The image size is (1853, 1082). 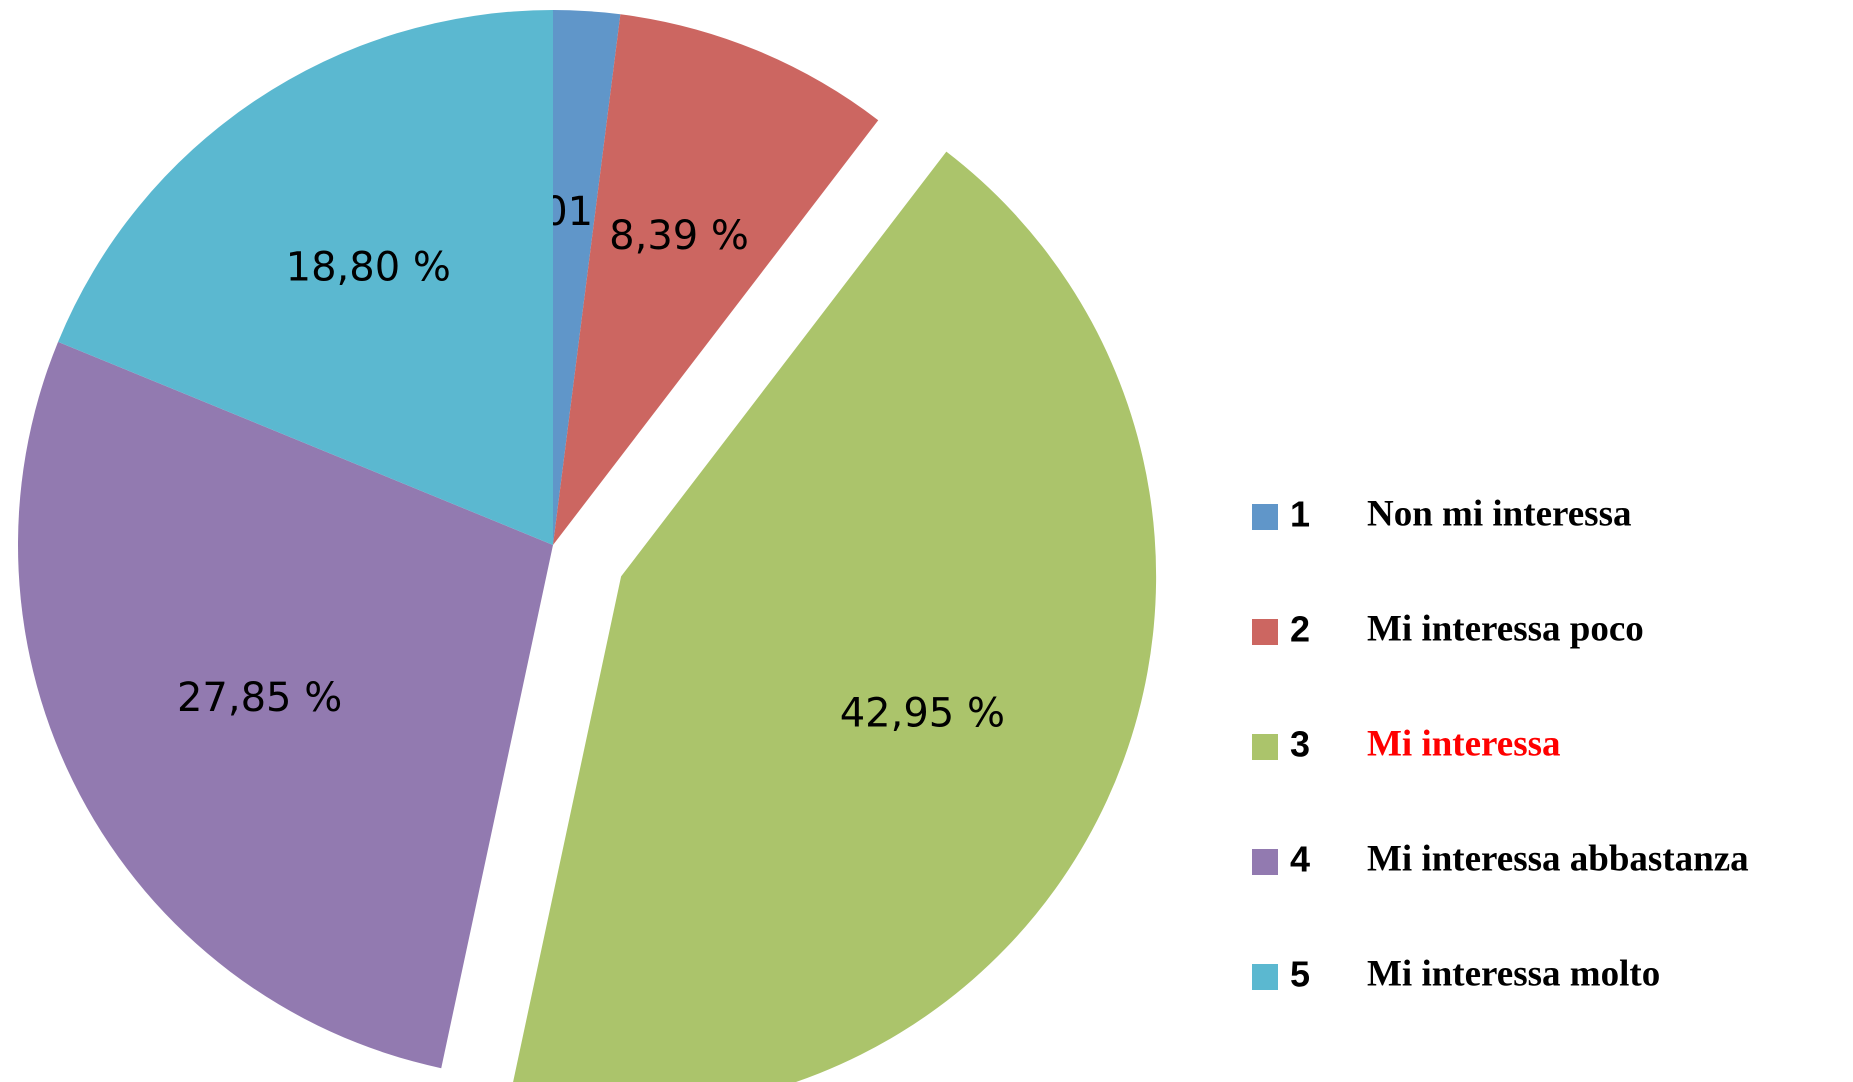 I want to click on data-label: 8,39 %, so click(x=679, y=236).